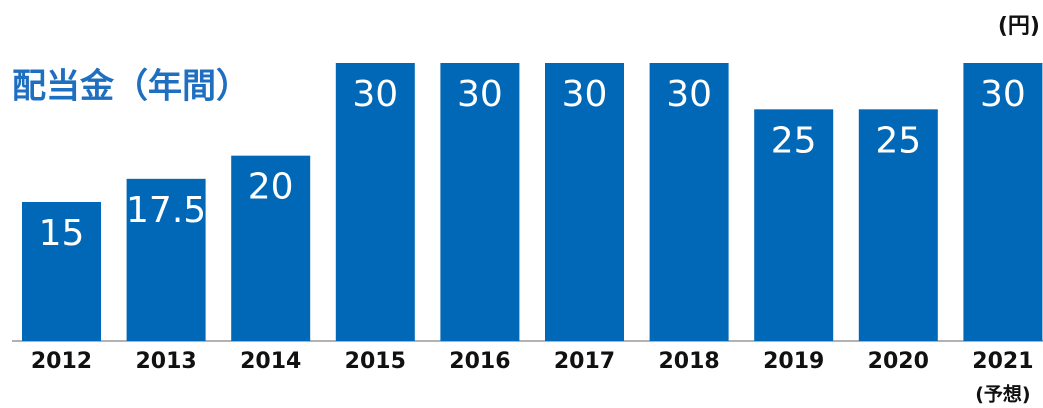 Image resolution: width=1043 pixels, height=408 pixels. Describe the element at coordinates (61, 361) in the screenshot. I see `x-tick-label: 2012` at that location.